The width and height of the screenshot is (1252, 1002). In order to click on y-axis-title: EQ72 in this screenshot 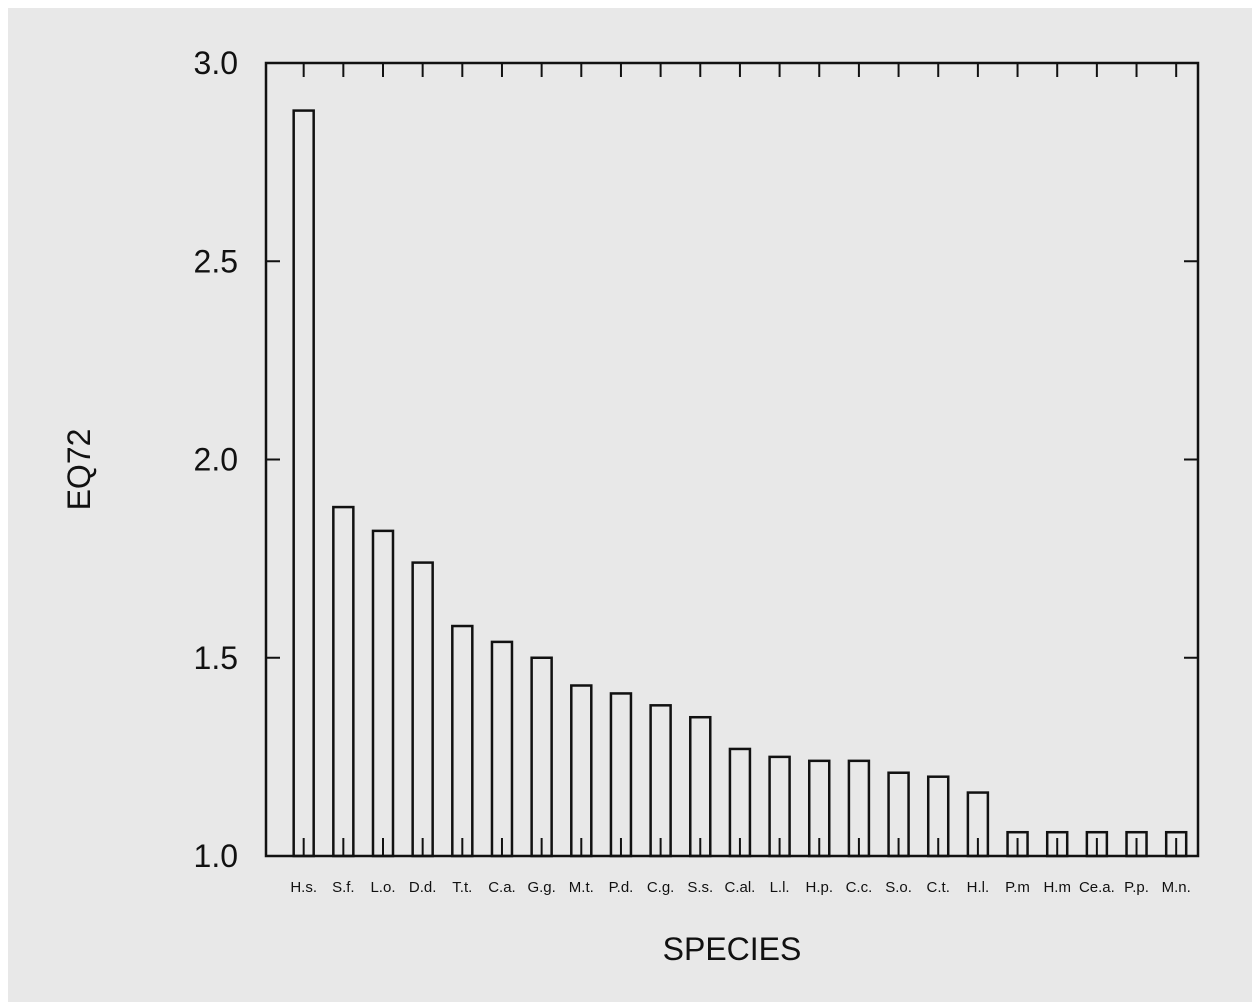, I will do `click(79, 470)`.